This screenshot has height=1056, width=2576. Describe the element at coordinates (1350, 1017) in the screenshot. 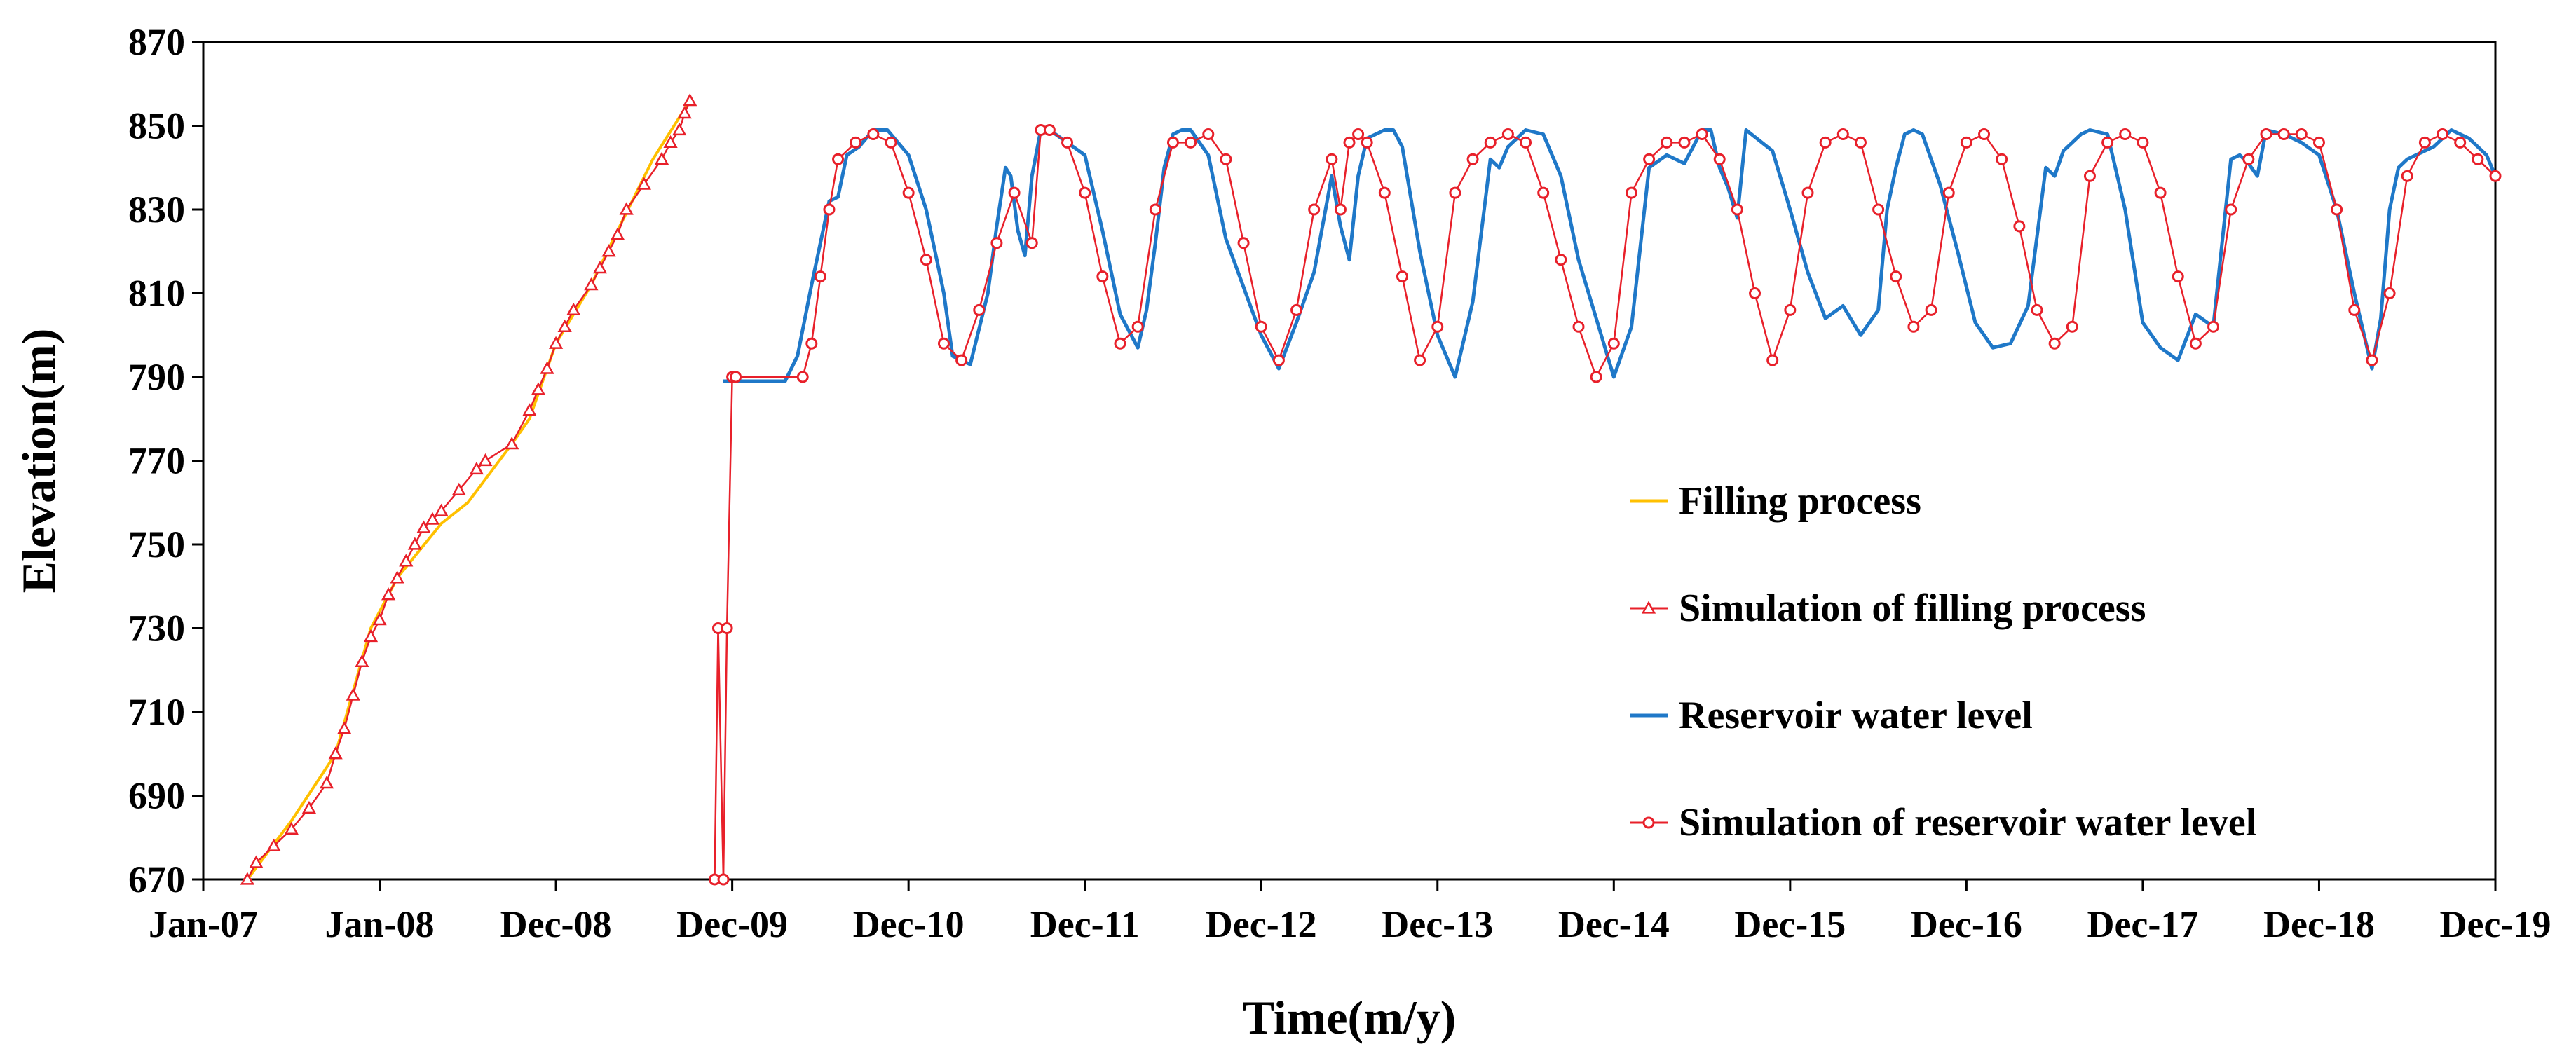

I see `x-axis-title: Time(m/y)` at that location.